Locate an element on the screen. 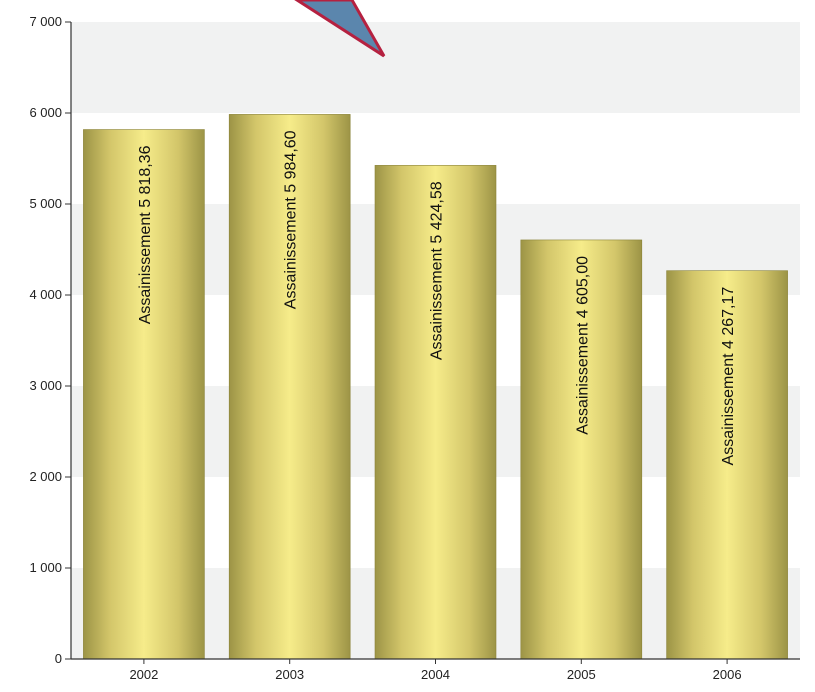 Image resolution: width=815 pixels, height=692 pixels. x-tick-label: 2003 is located at coordinates (289, 674).